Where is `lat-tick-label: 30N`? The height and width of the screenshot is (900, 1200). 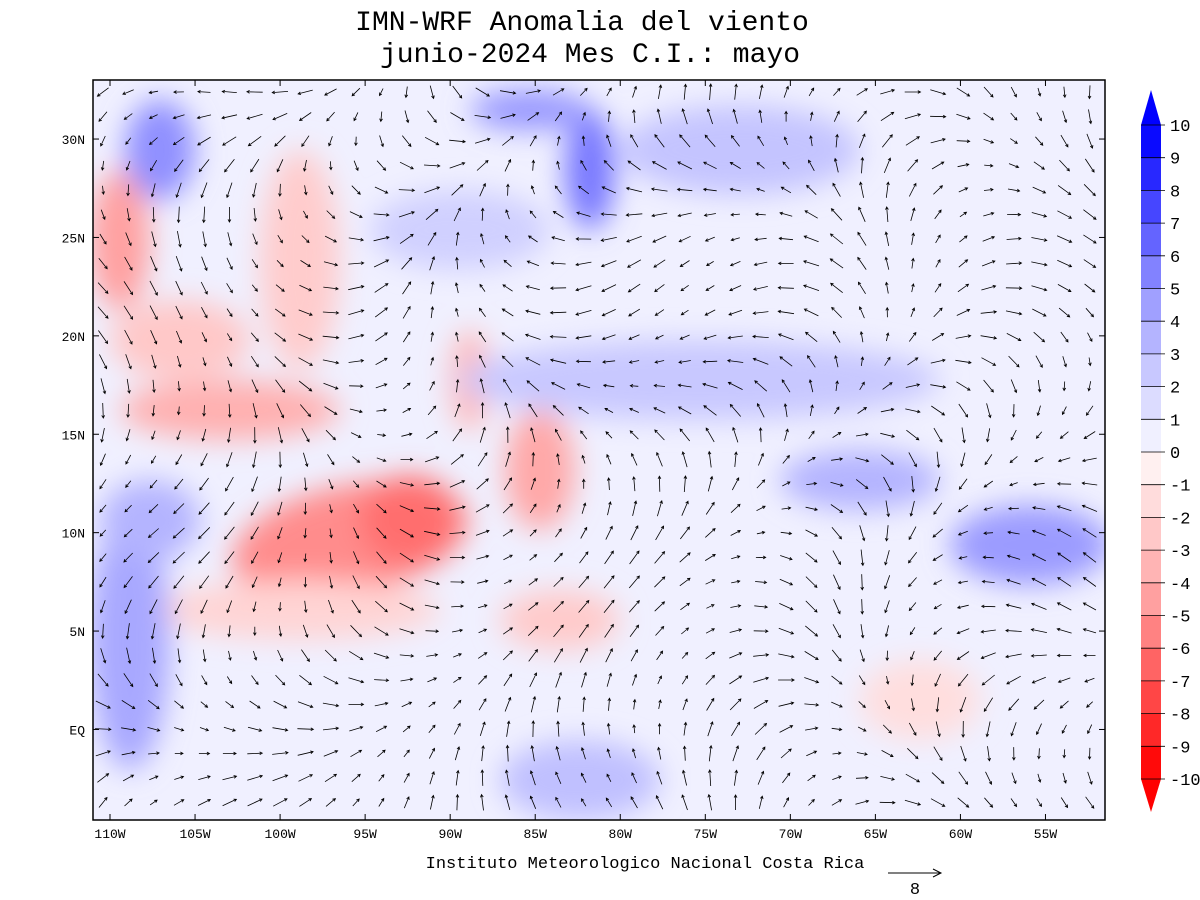 lat-tick-label: 30N is located at coordinates (73, 140).